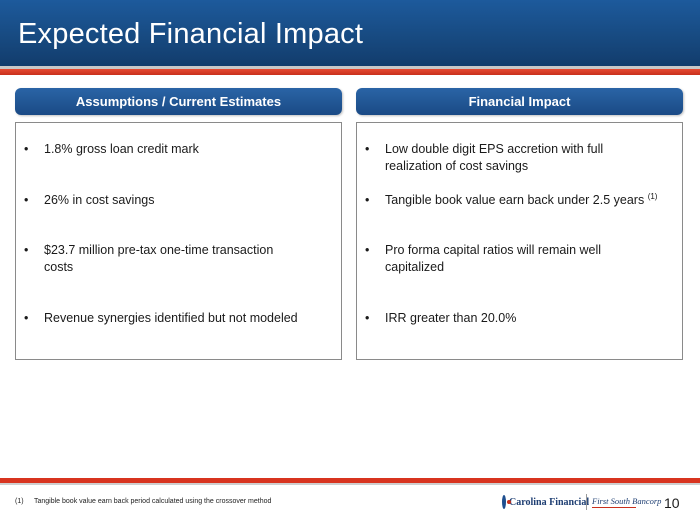 The height and width of the screenshot is (524, 700). What do you see at coordinates (451, 318) in the screenshot?
I see `bullet-text: IRR greater than 20.0%` at bounding box center [451, 318].